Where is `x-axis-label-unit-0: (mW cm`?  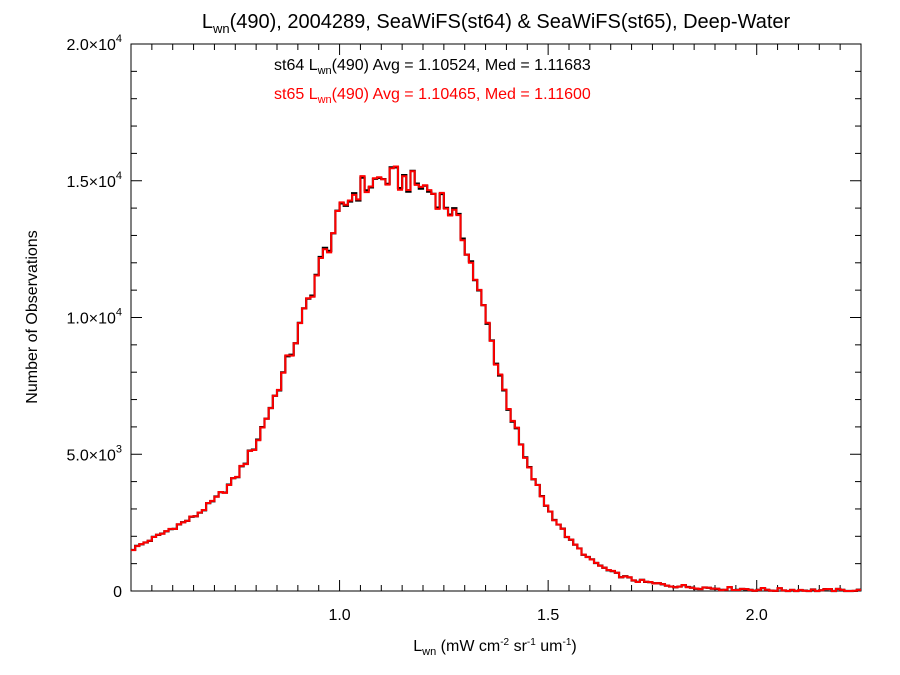
x-axis-label-unit-0: (mW cm is located at coordinates (468, 646).